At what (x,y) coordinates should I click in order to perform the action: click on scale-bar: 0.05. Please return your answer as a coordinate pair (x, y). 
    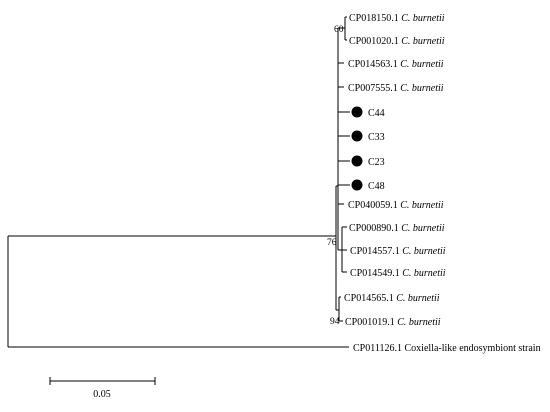
    Looking at the image, I should click on (102, 388).